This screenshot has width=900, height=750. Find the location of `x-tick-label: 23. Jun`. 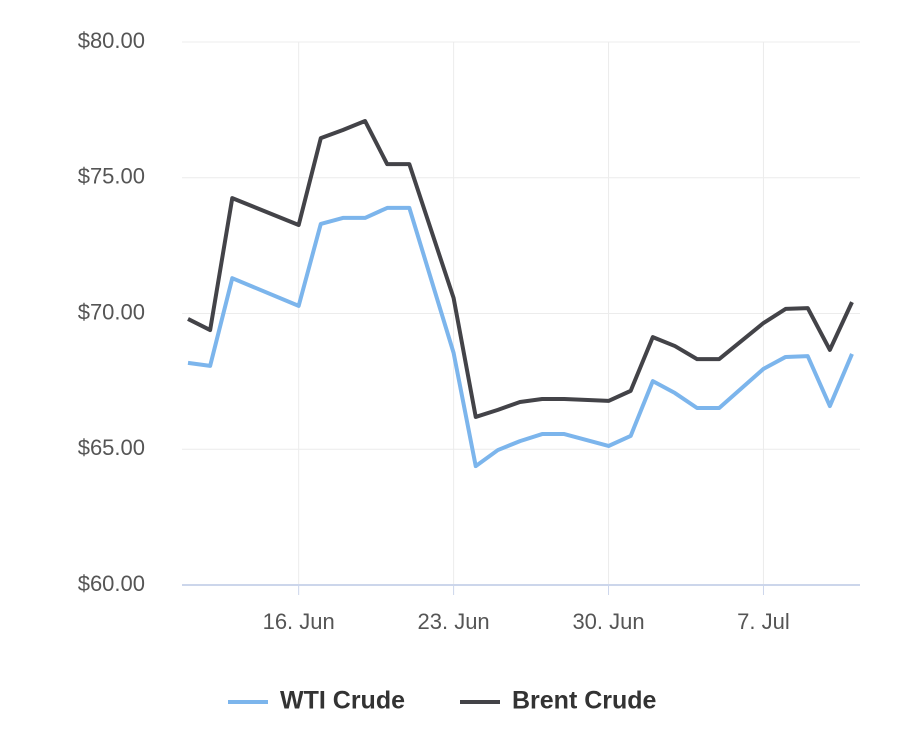

x-tick-label: 23. Jun is located at coordinates (454, 621).